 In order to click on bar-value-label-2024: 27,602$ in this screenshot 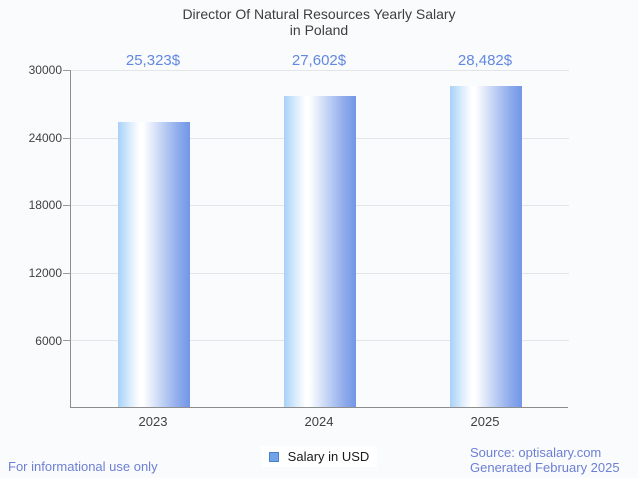, I will do `click(319, 60)`.